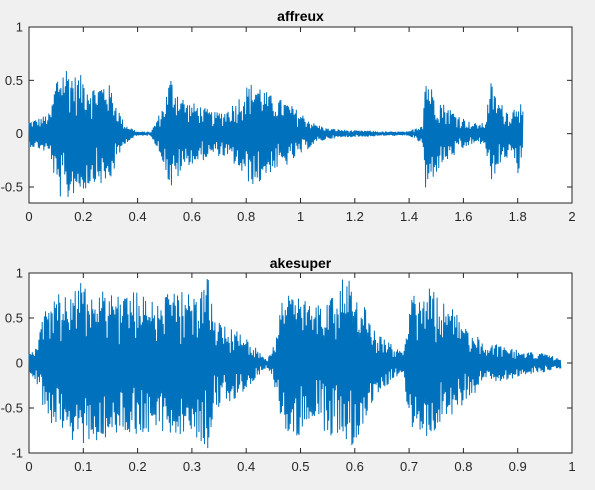 The image size is (595, 490). Describe the element at coordinates (571, 216) in the screenshot. I see `x-tick-label-1: 2` at that location.